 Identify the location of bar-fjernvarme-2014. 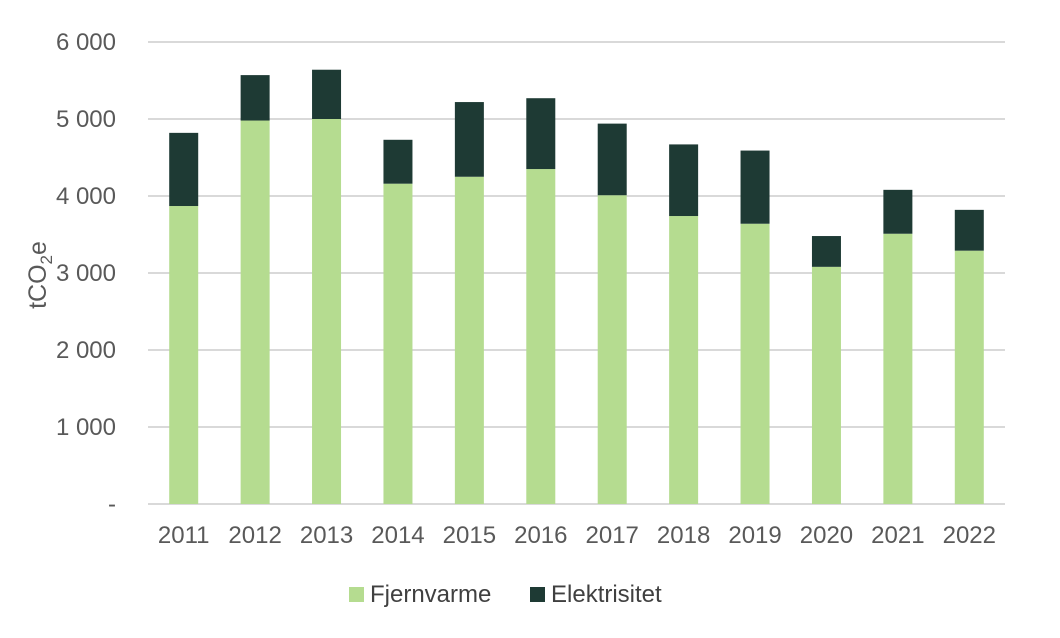
(398, 343).